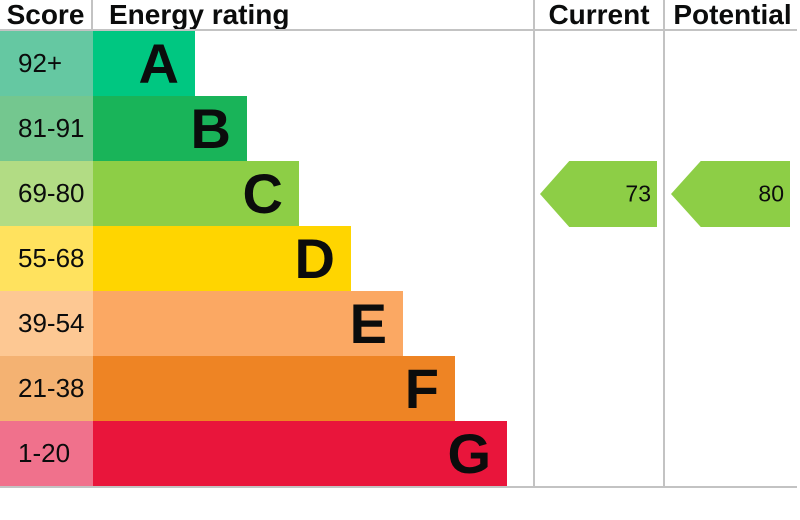 This screenshot has width=800, height=520. What do you see at coordinates (40, 63) in the screenshot?
I see `score-range-label: 92+` at bounding box center [40, 63].